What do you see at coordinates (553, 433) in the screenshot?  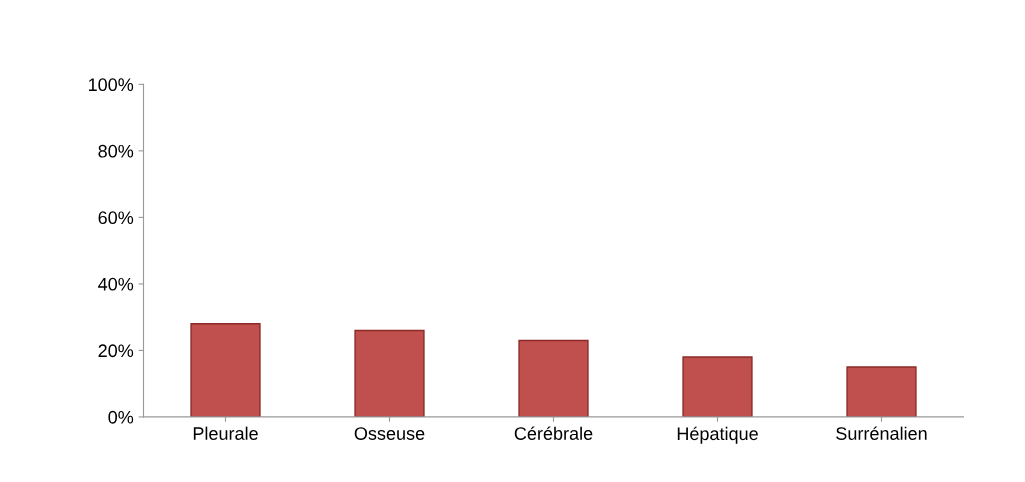 I see `x-tick-label: Cérébrale` at bounding box center [553, 433].